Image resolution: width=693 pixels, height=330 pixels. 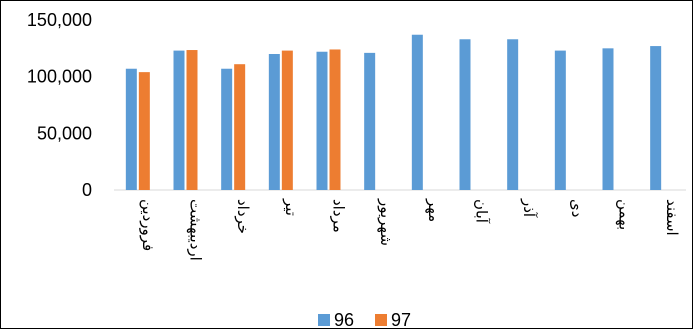 What do you see at coordinates (364, 320) in the screenshot?
I see `legend: 96 97` at bounding box center [364, 320].